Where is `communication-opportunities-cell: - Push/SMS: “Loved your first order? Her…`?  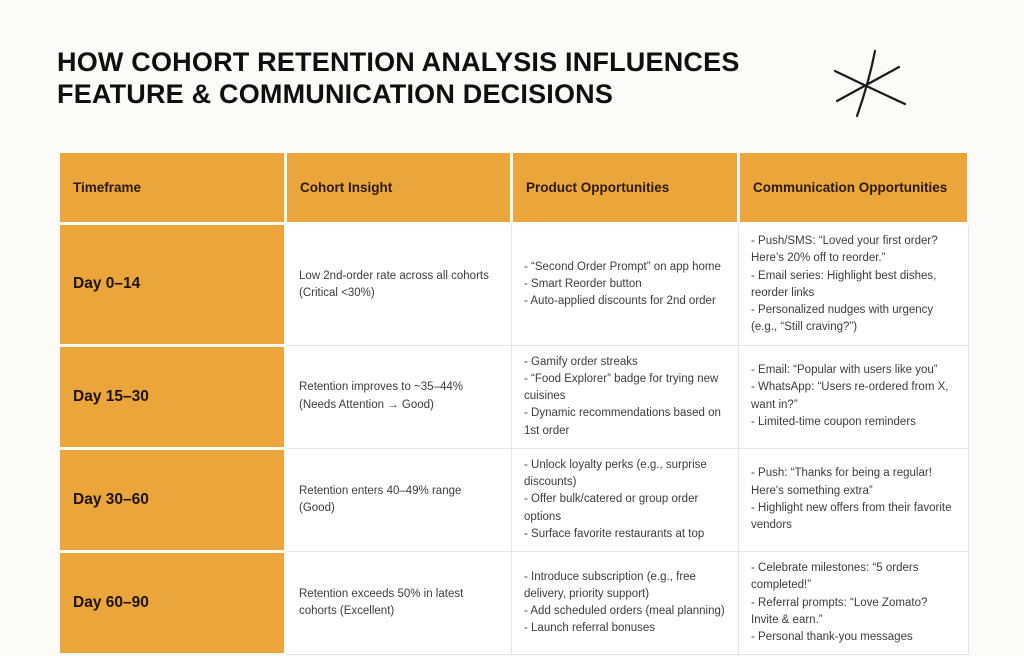
communication-opportunities-cell: - Push/SMS: “Loved your first order? Her… is located at coordinates (853, 284).